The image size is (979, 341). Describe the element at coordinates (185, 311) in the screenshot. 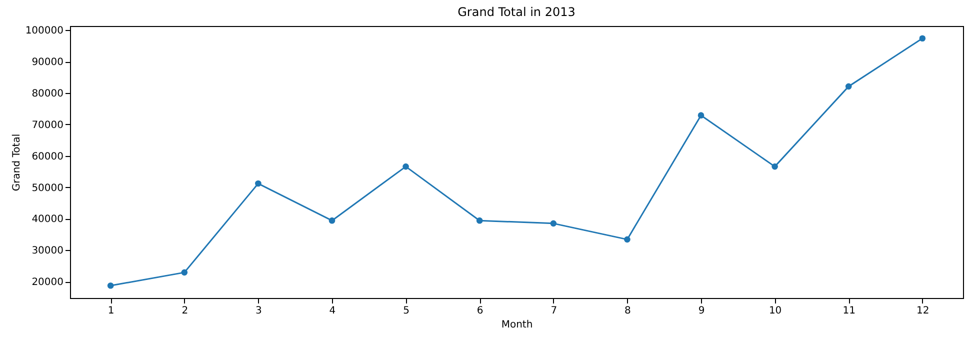

I see `x-tick-label: 2` at that location.